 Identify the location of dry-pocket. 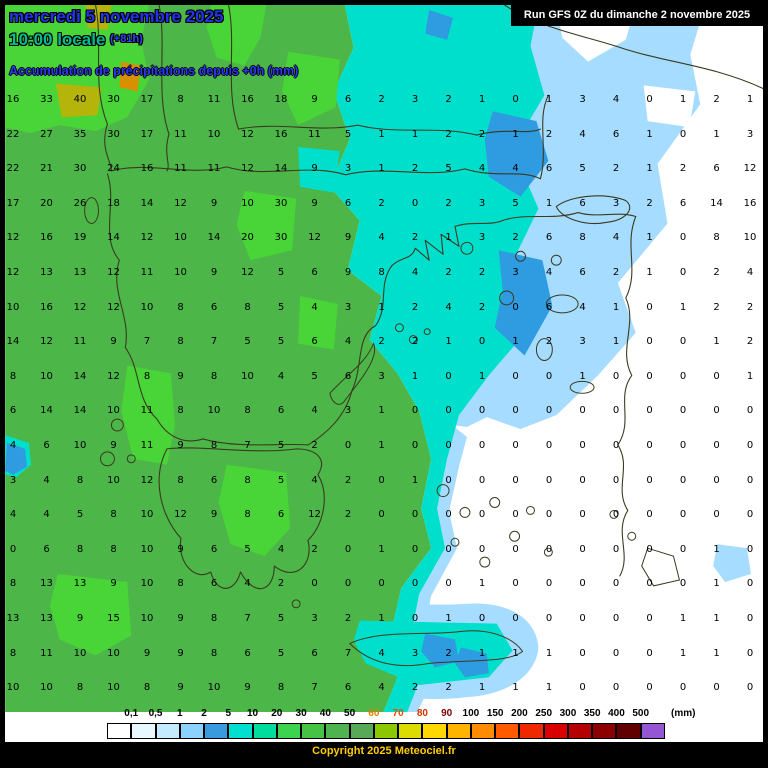
(669, 106).